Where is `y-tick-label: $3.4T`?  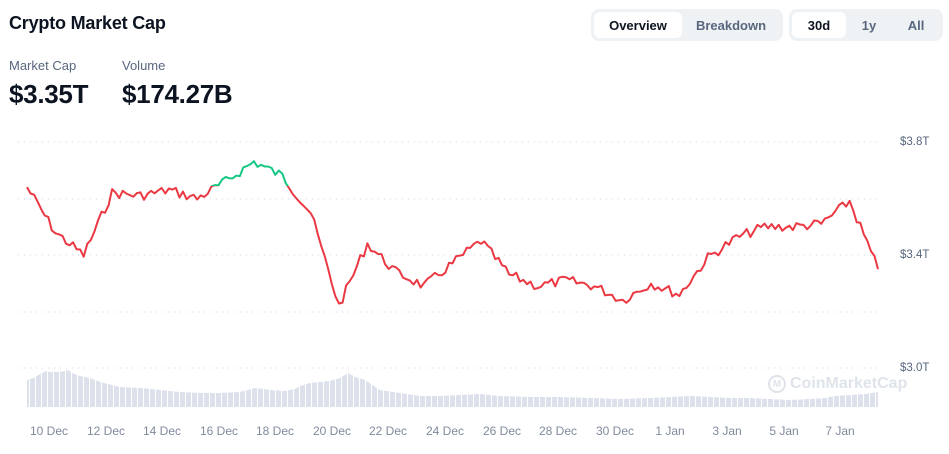 y-tick-label: $3.4T is located at coordinates (915, 255).